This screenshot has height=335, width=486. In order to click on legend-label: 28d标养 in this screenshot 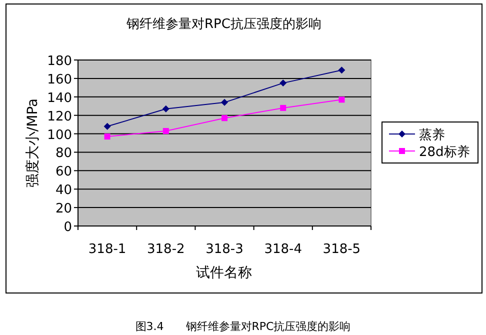, I will do `click(444, 152)`.